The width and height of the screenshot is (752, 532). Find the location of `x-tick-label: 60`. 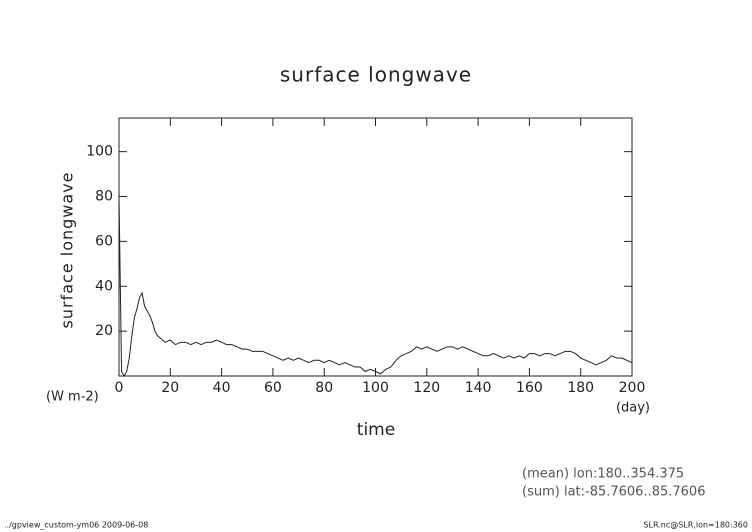

x-tick-label: 60 is located at coordinates (273, 388).